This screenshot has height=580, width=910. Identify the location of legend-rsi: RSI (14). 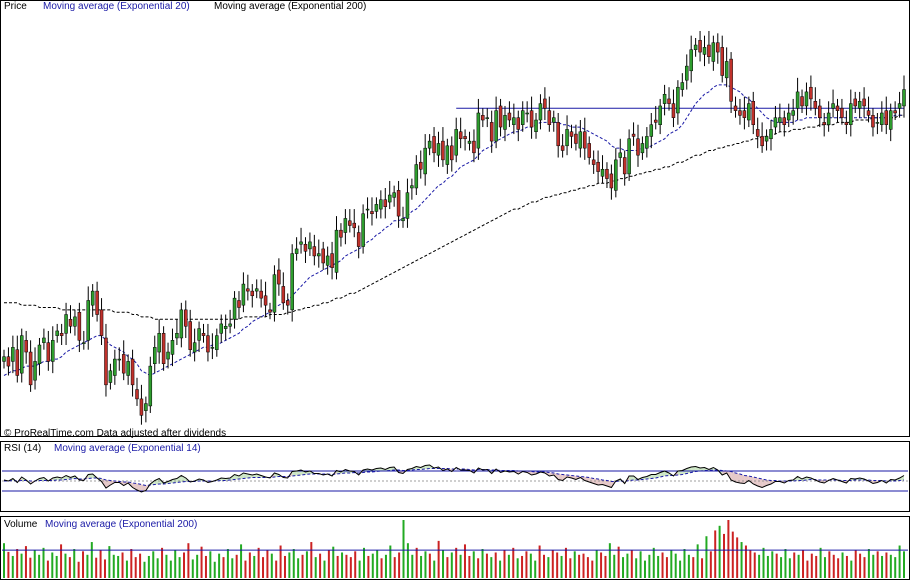
(22, 448).